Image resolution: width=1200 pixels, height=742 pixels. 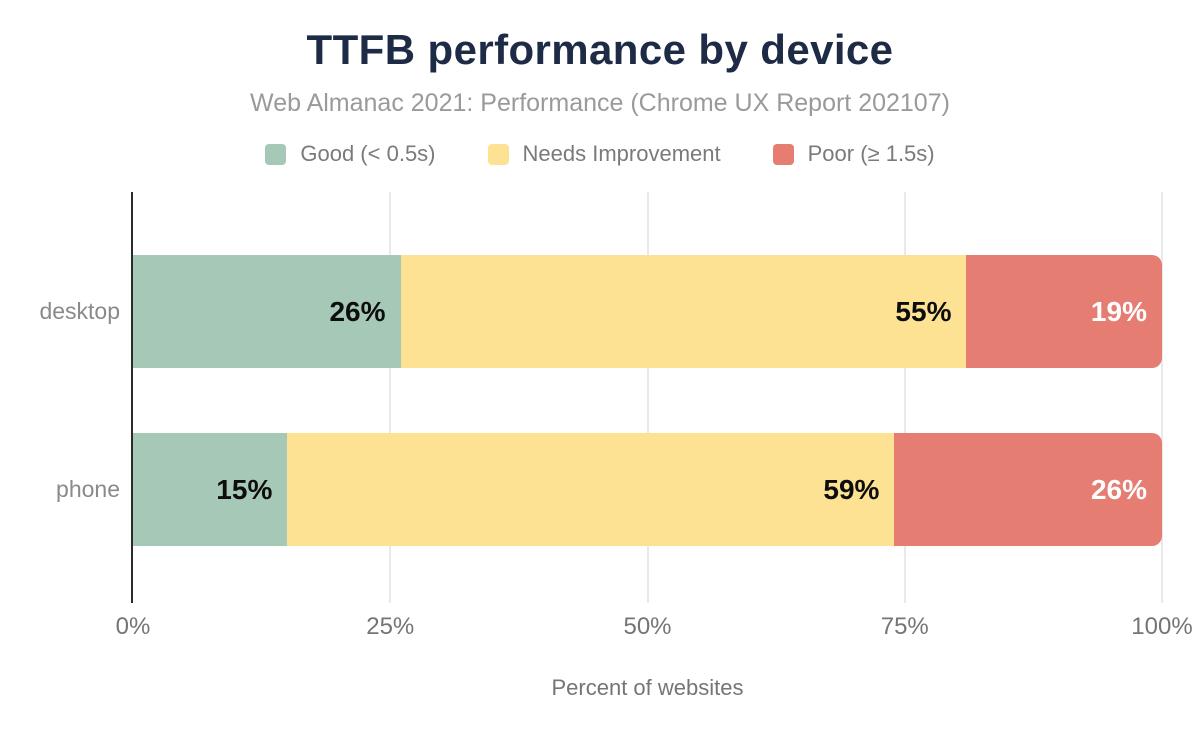 I want to click on bar-row: 26% 55% 19%, so click(x=647, y=311).